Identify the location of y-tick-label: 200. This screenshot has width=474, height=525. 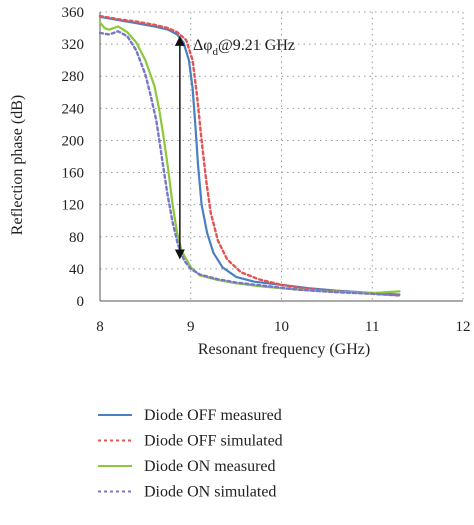
(73, 141).